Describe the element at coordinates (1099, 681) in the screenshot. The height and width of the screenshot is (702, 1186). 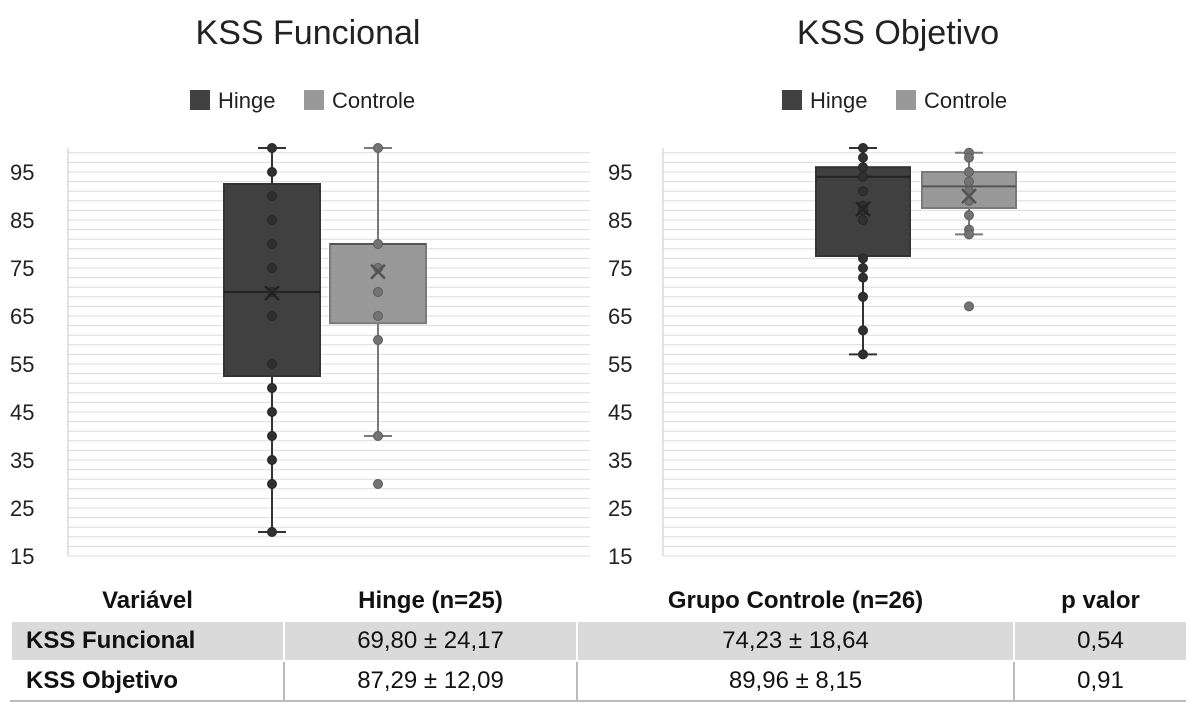
I see `cell-p-value: 0,91` at that location.